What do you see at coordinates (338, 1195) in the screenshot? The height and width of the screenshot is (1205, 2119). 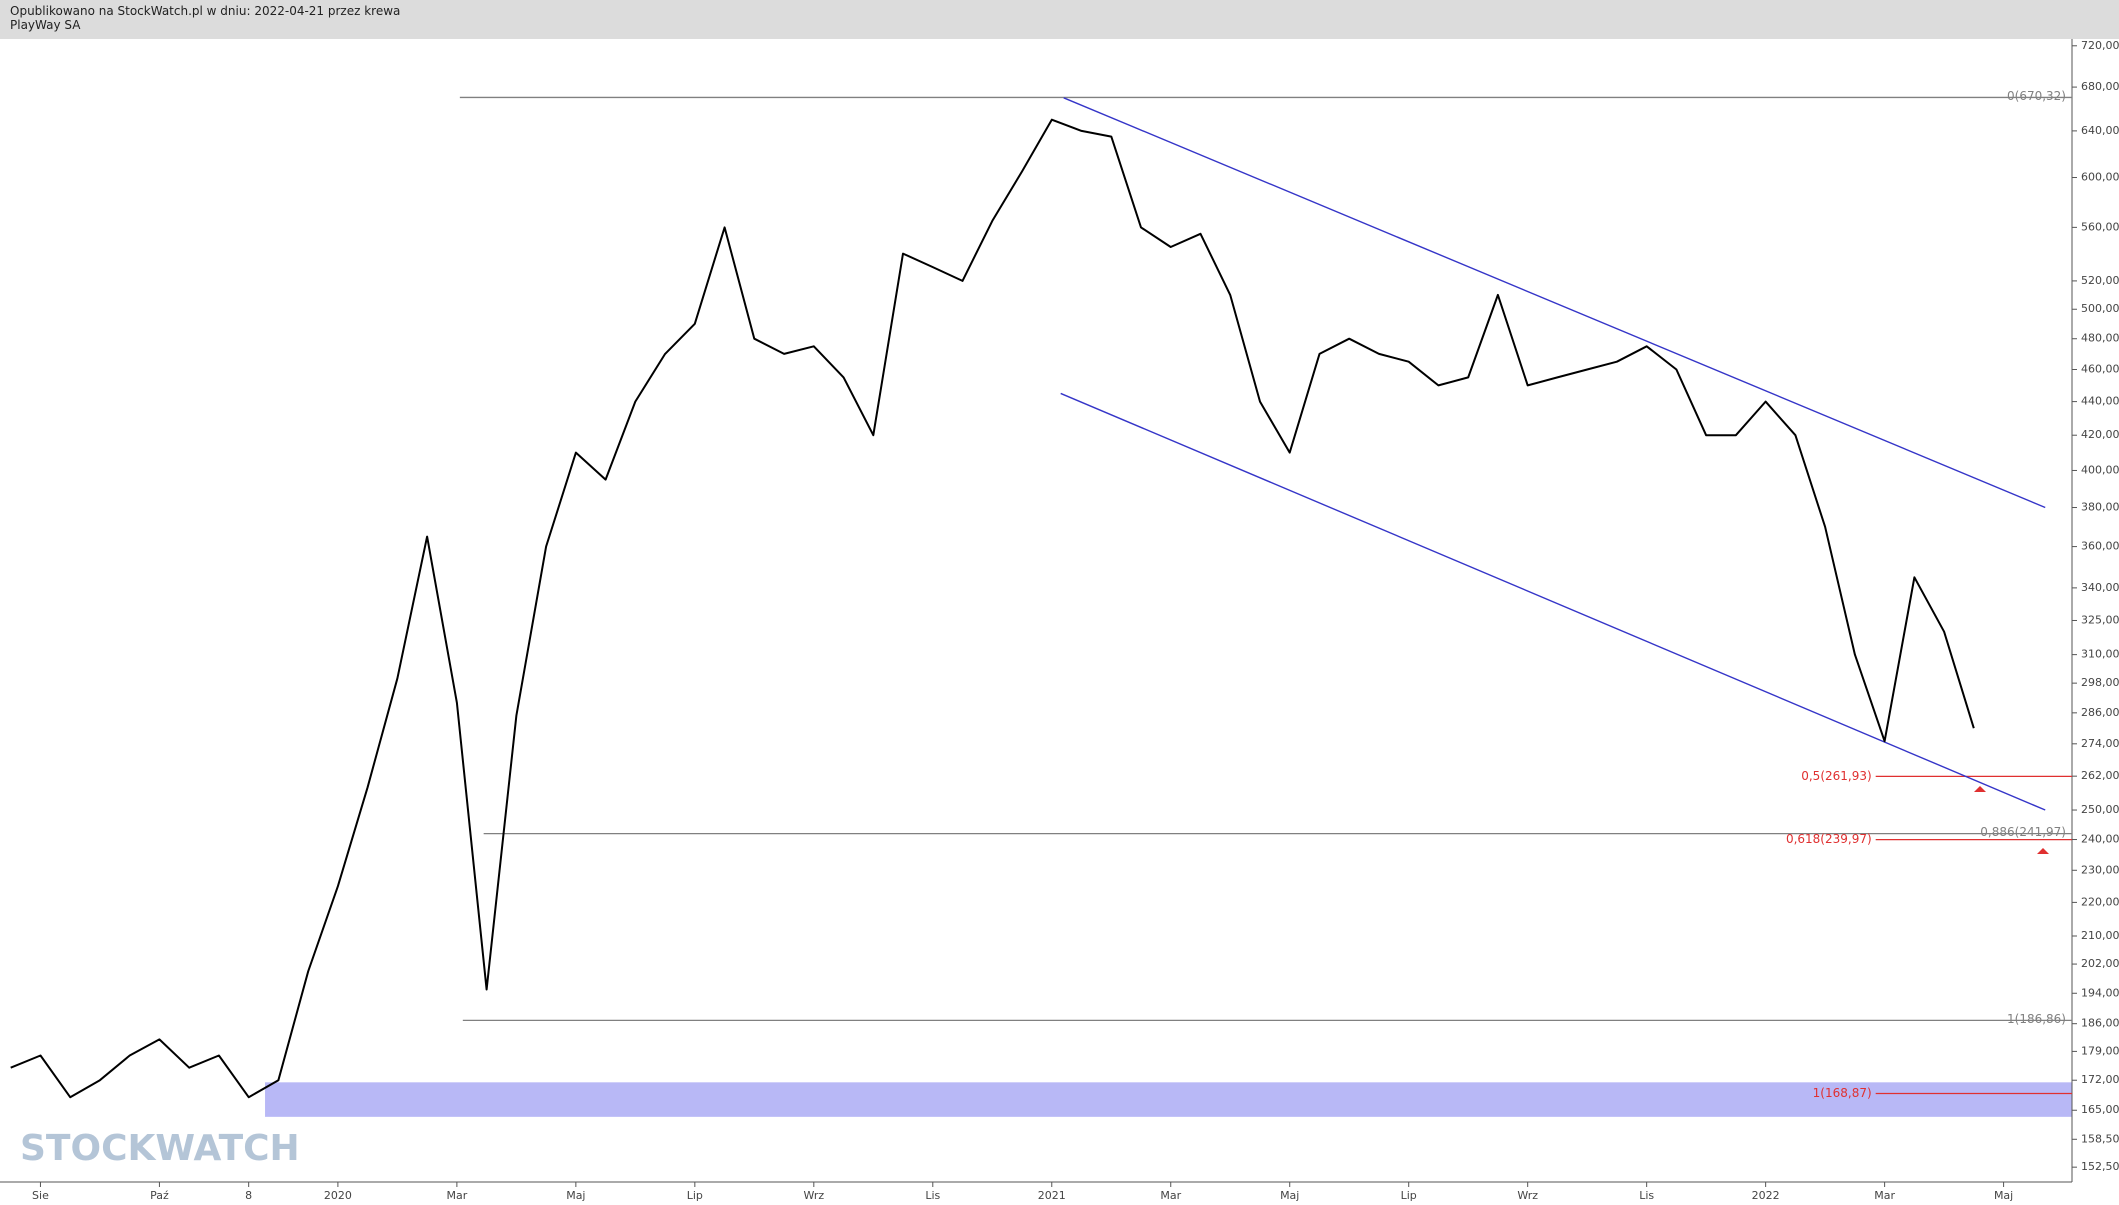 I see `x-tick-label: 2020` at bounding box center [338, 1195].